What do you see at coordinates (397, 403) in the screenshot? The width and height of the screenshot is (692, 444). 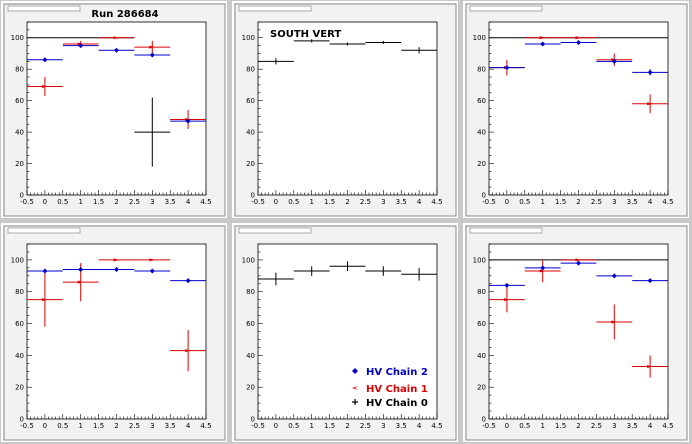 I see `legend-label-2: HV Chain 0` at bounding box center [397, 403].